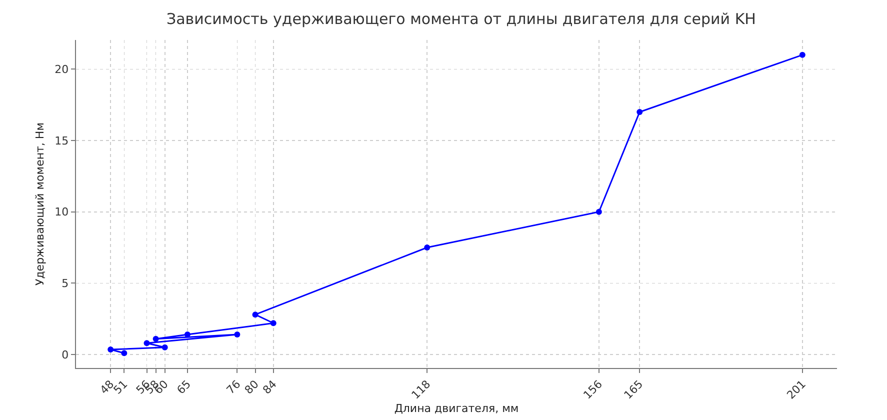 The width and height of the screenshot is (887, 420). What do you see at coordinates (234, 387) in the screenshot?
I see `x-tick-label: 76` at bounding box center [234, 387].